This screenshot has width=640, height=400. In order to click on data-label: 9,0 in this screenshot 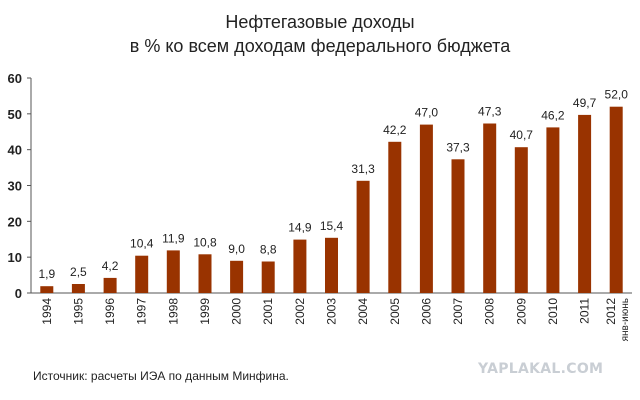, I will do `click(236, 249)`.